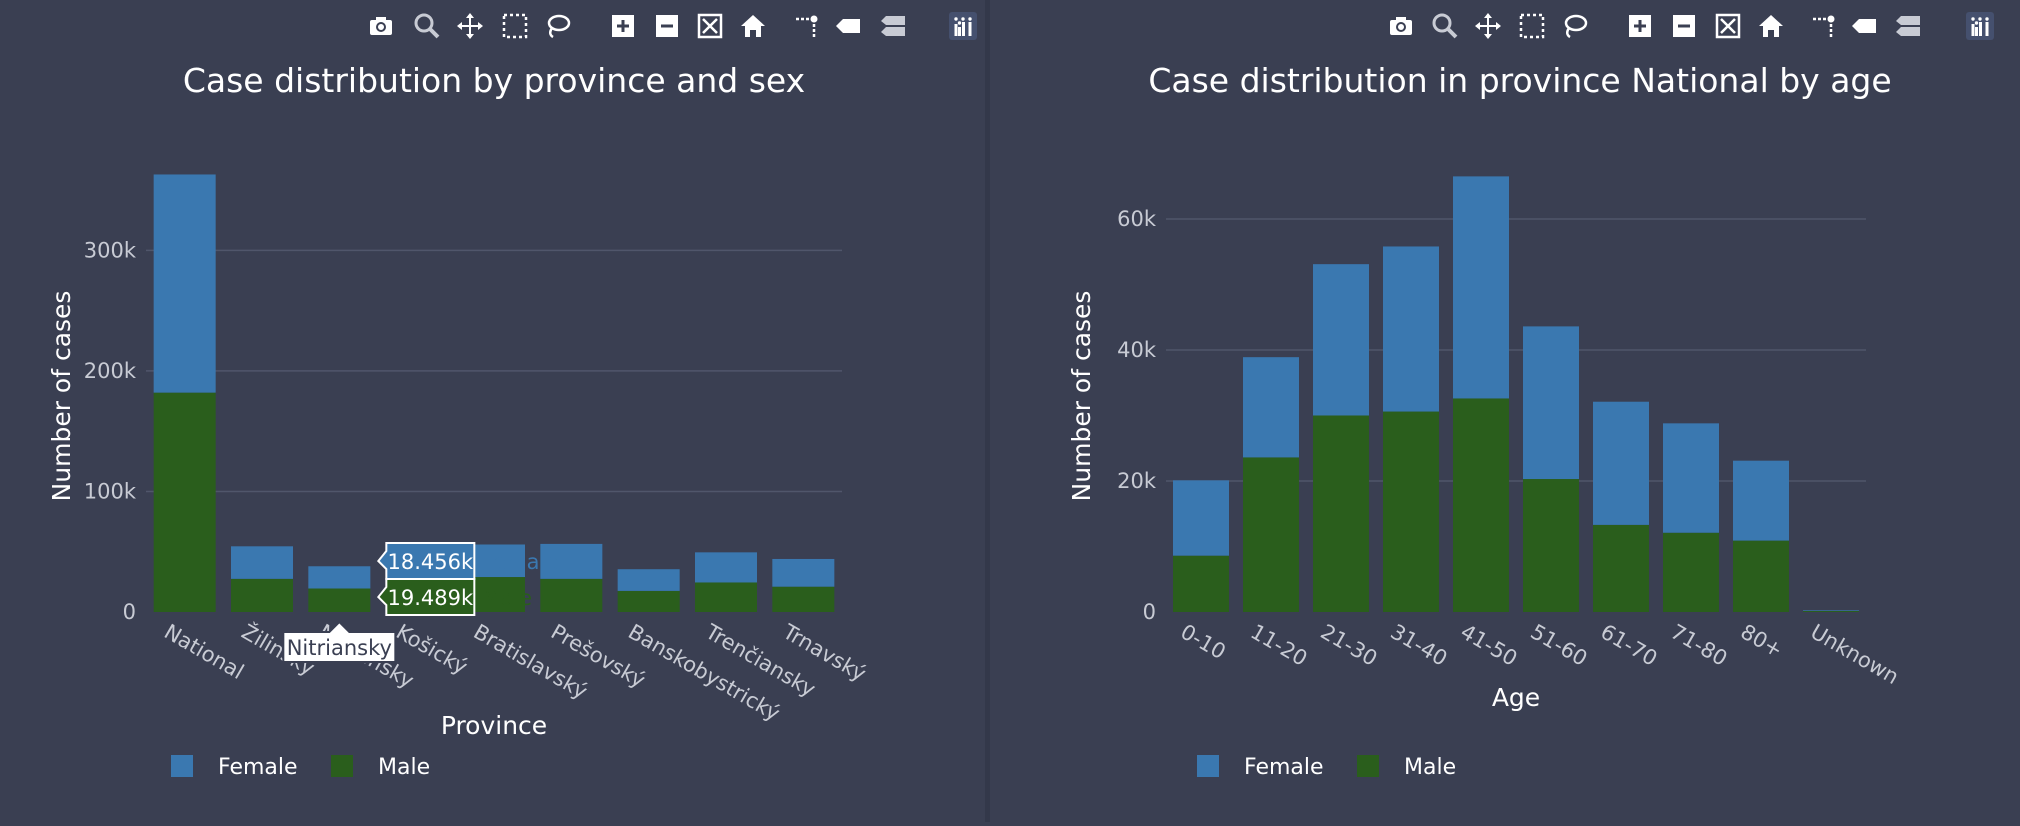 Image resolution: width=2020 pixels, height=826 pixels. Describe the element at coordinates (431, 562) in the screenshot. I see `hover-value-female: 18.456k` at that location.